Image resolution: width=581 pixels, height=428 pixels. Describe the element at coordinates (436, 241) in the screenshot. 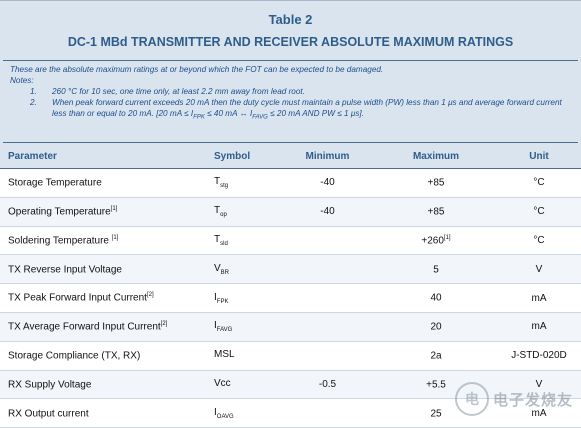

I see `cell-maximum: +260[1]` at that location.